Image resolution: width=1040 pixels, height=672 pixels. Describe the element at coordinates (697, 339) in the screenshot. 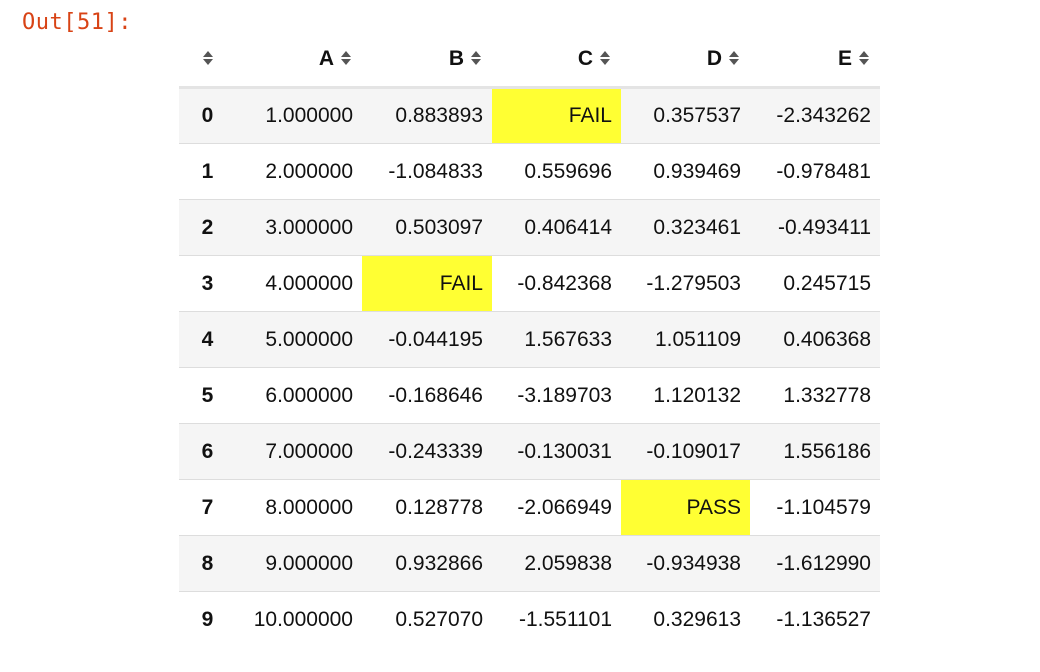

I see `table-cell: 1.051109` at that location.